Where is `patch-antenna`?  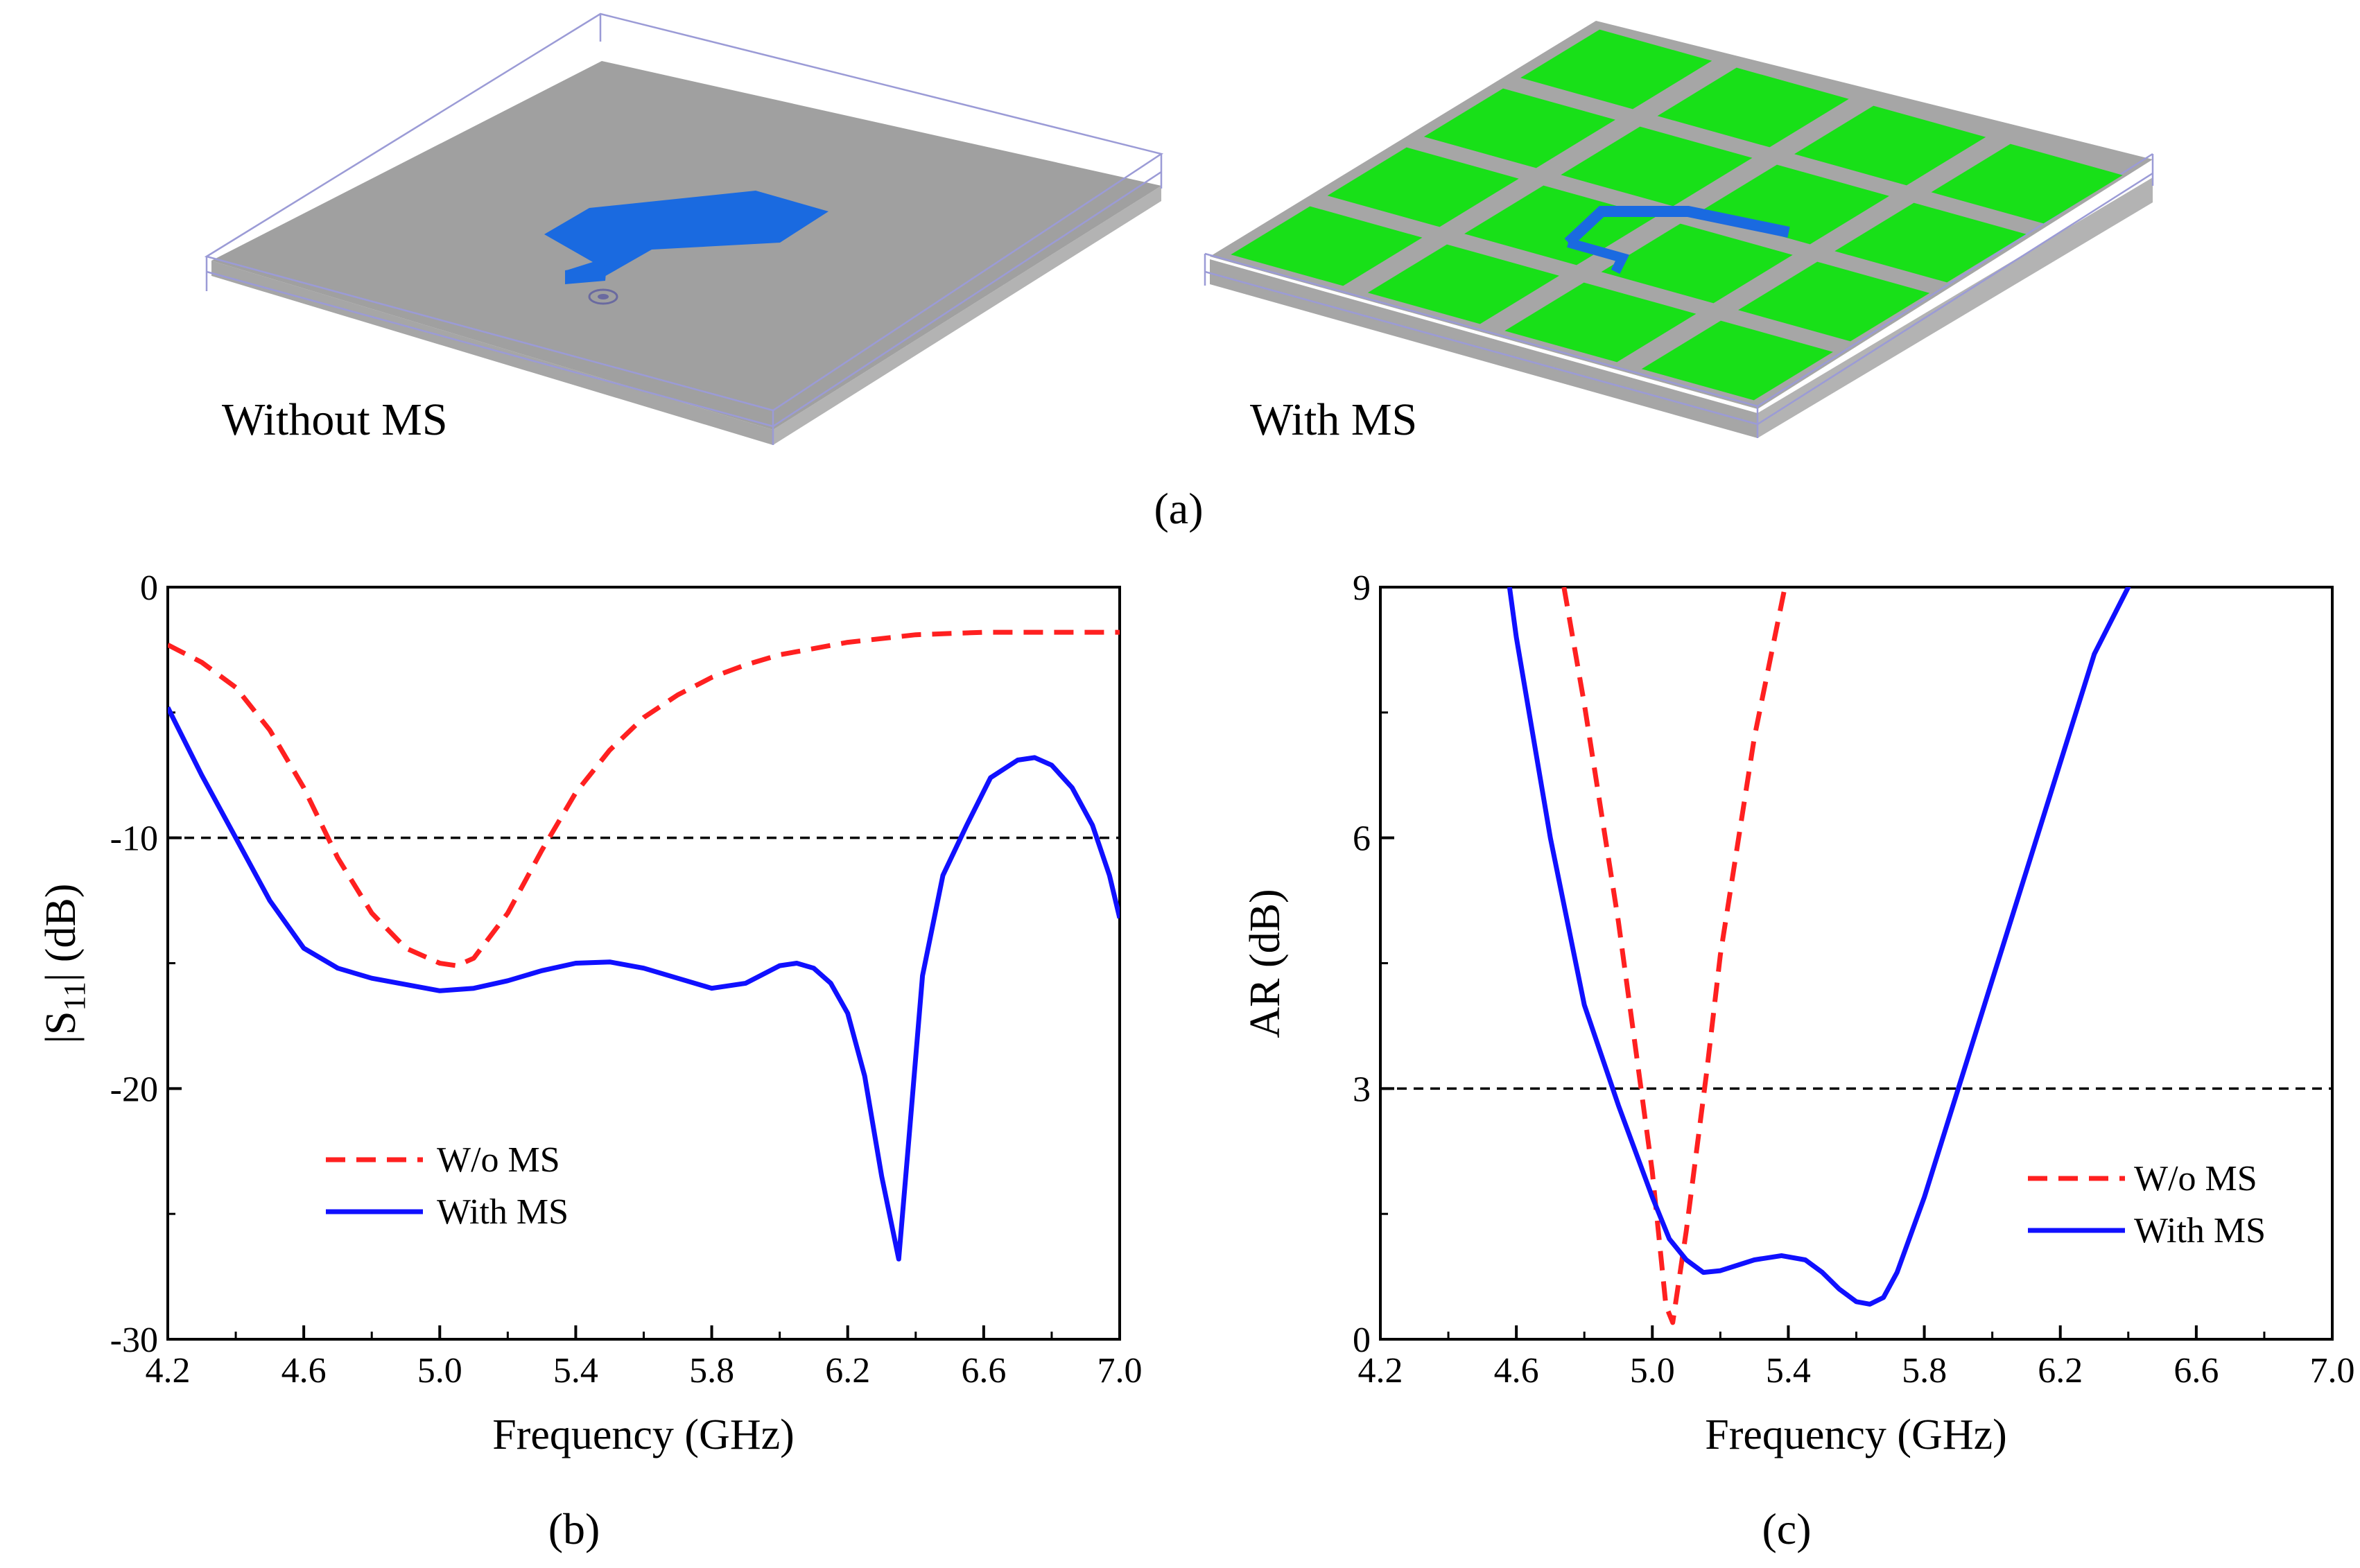
patch-antenna is located at coordinates (686, 237).